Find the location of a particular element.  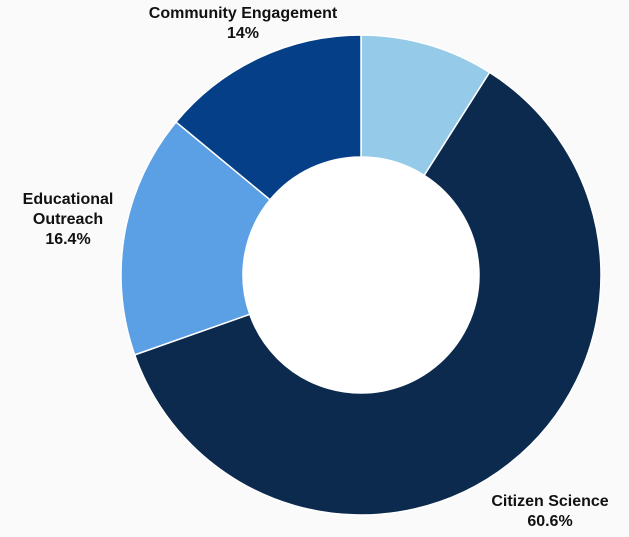

category-label: Community Engagement is located at coordinates (243, 13).